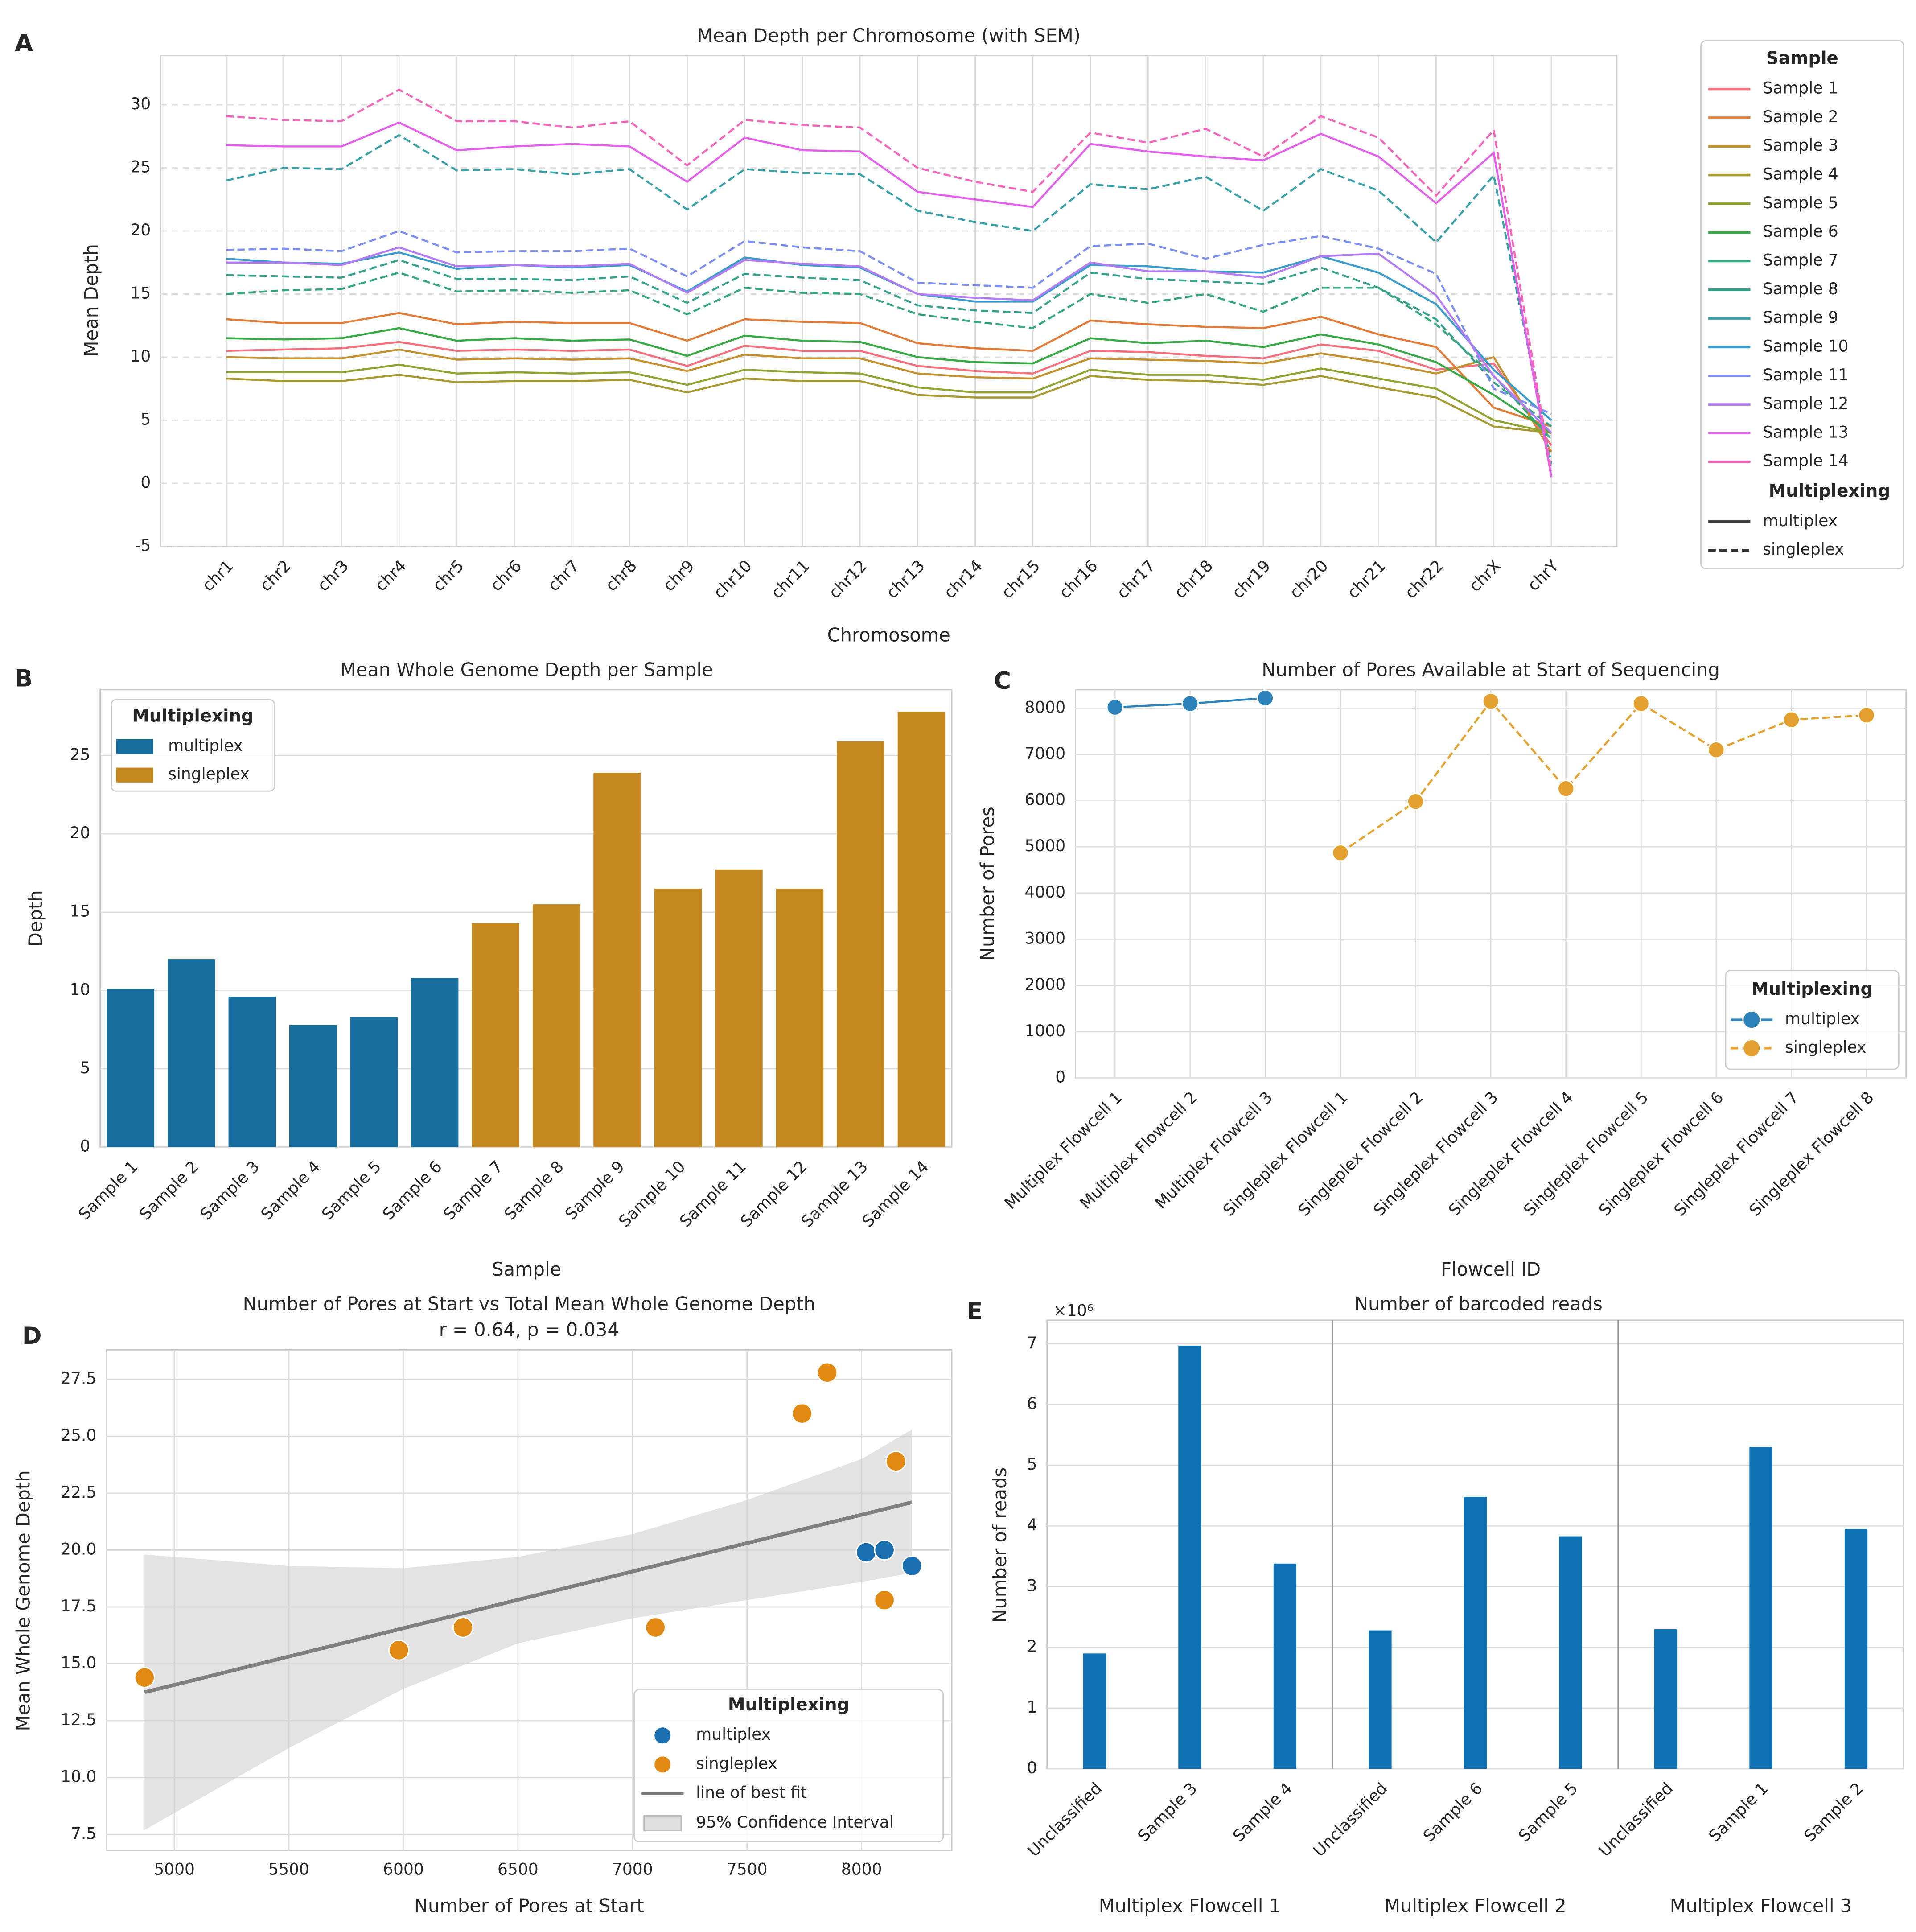  Describe the element at coordinates (23, 1600) in the screenshot. I see `y-axis-label: Mean Whole Genome Depth` at that location.